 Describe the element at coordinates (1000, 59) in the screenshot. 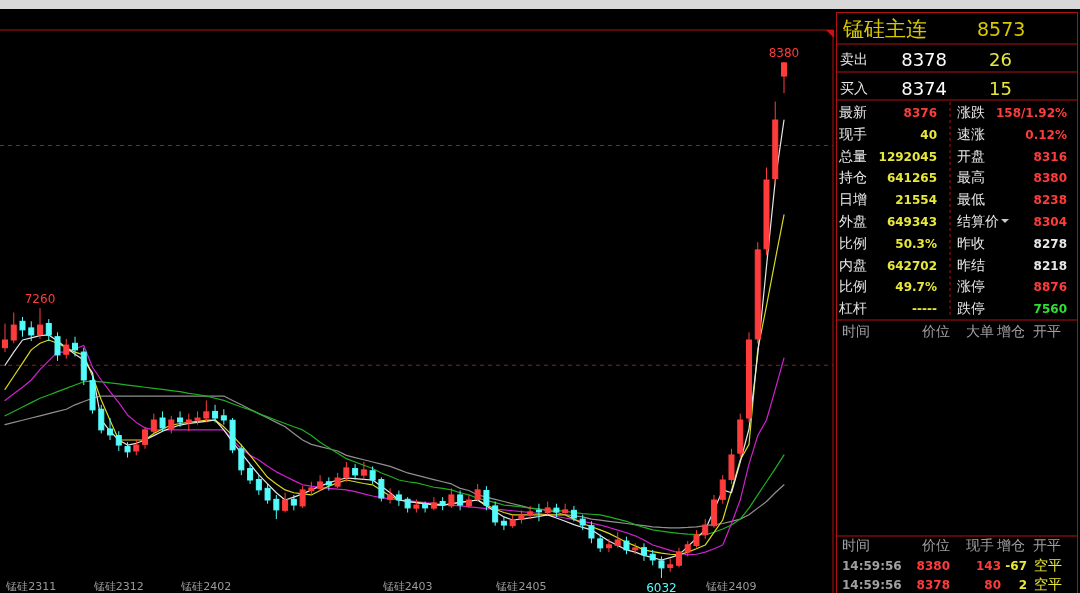

I see `text: 26` at that location.